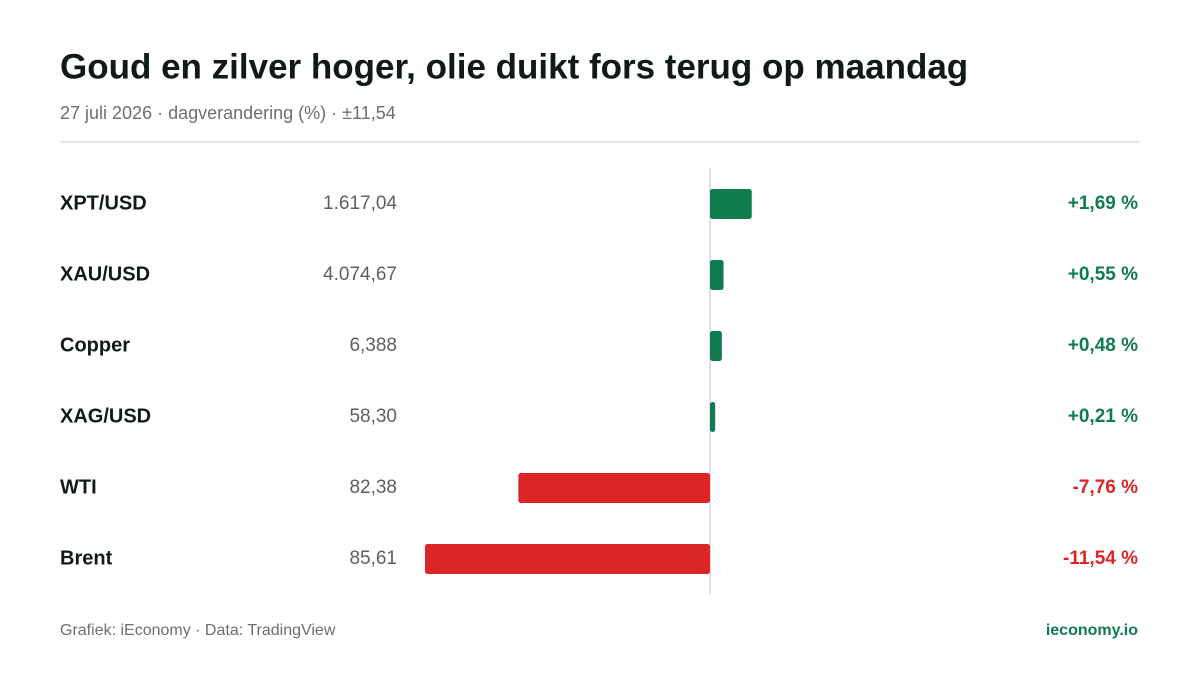 This screenshot has width=1200, height=680. I want to click on price: 1.617,04, so click(360, 203).